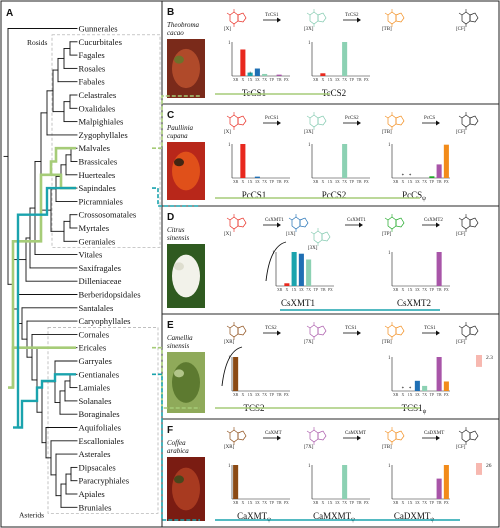 Image resolution: width=500 pixels, height=528 pixels. I want to click on taxon-label: Fagales, so click(92, 55).